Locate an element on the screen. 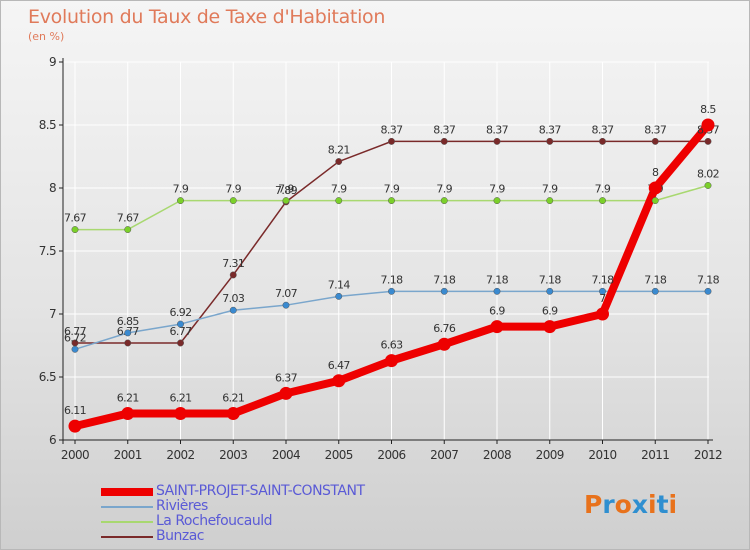 The height and width of the screenshot is (550, 750). x-tick-label: 2000 is located at coordinates (75, 455).